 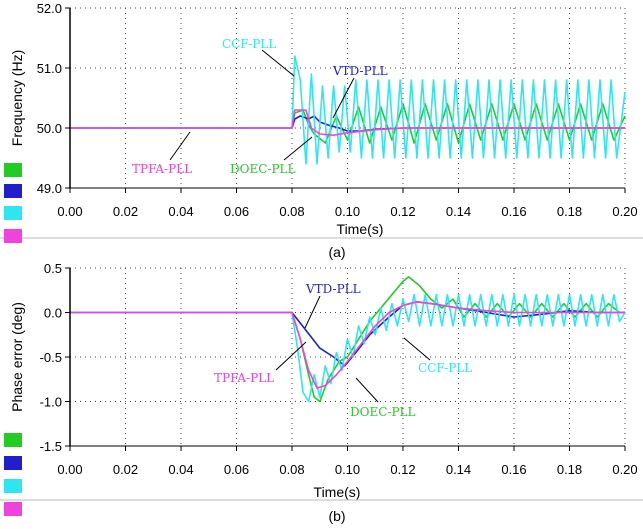 I want to click on panel-a-y-label: Frequency (Hz), so click(x=17, y=98).